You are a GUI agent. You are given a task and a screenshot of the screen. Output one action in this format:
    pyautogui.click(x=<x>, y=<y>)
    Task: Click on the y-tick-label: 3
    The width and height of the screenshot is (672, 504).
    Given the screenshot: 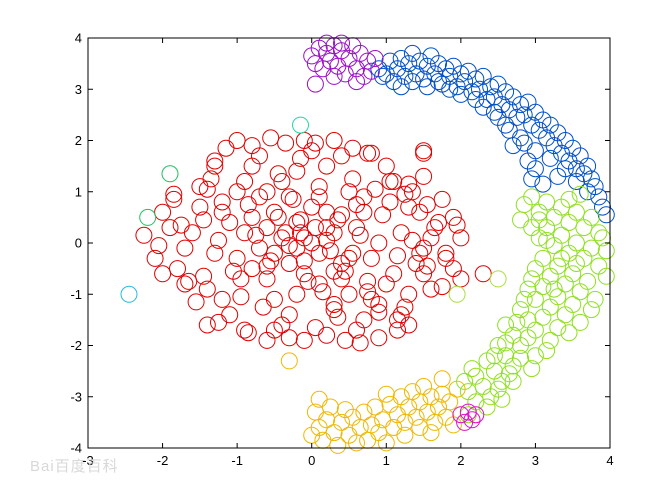 What is the action you would take?
    pyautogui.click(x=78, y=89)
    